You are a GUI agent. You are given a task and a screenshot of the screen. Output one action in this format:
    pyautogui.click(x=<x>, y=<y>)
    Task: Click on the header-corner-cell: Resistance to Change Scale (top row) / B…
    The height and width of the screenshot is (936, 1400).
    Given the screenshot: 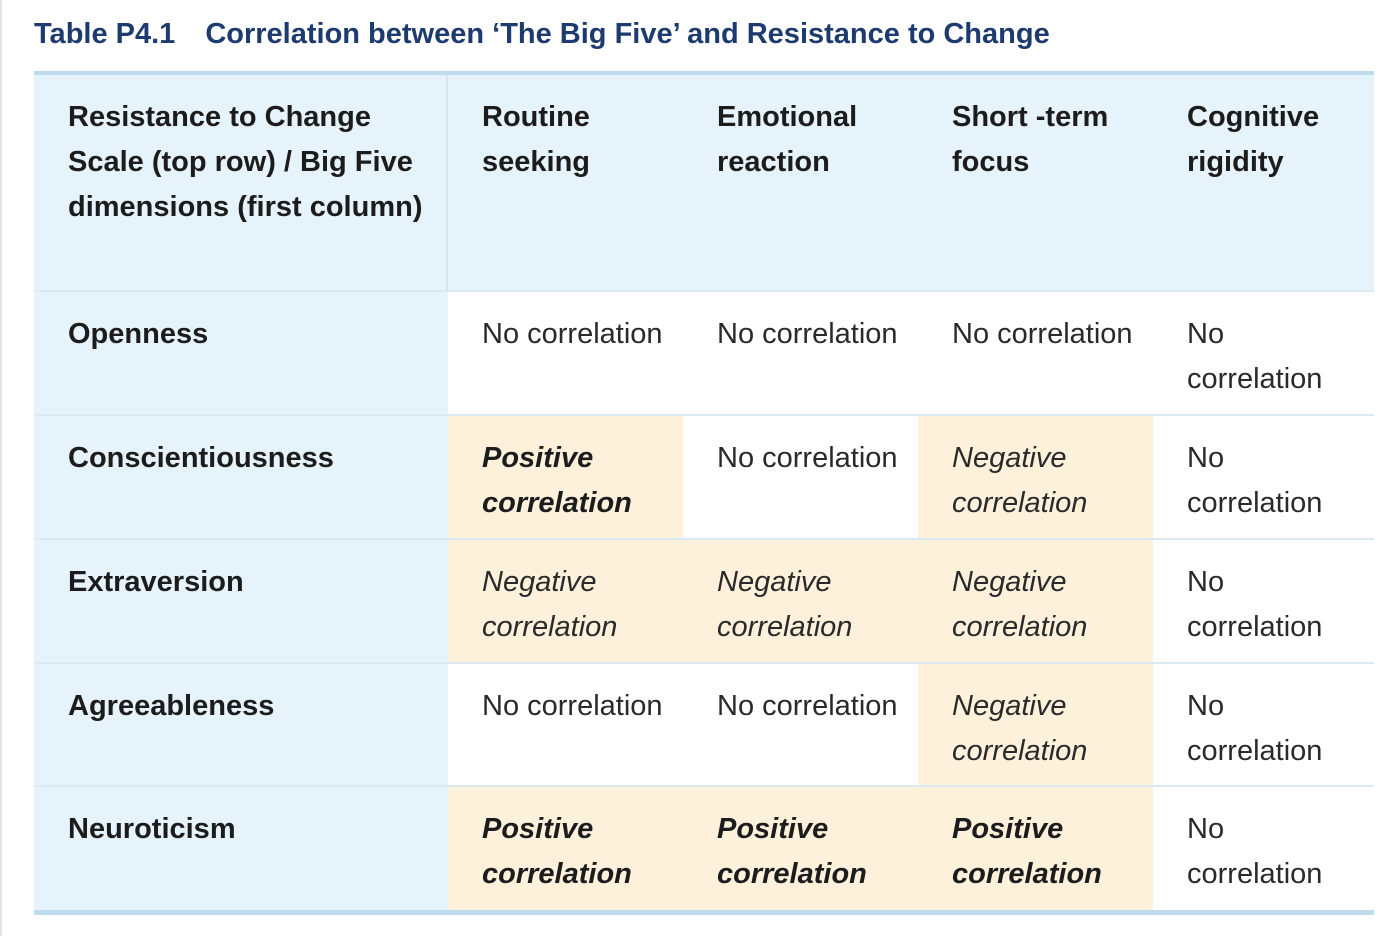 What is the action you would take?
    pyautogui.click(x=241, y=182)
    